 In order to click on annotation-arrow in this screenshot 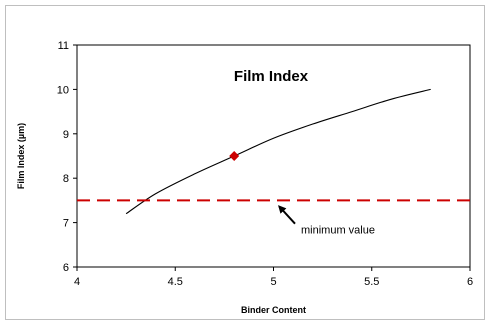, I will do `click(287, 215)`.